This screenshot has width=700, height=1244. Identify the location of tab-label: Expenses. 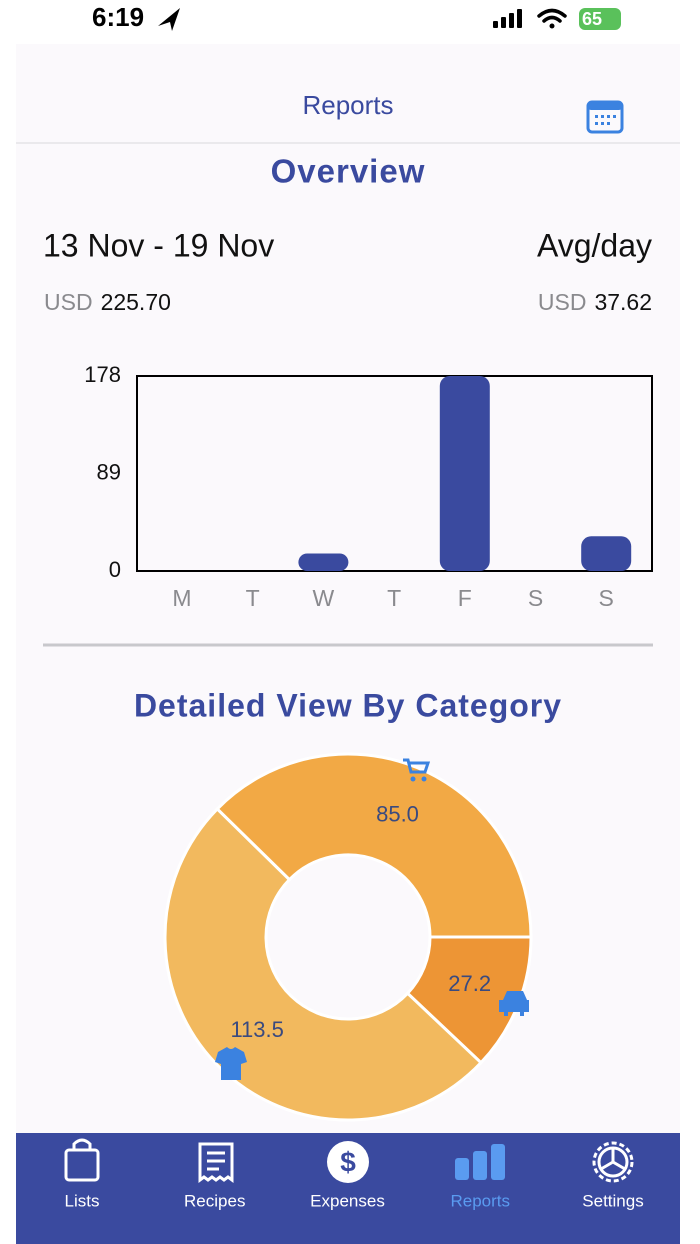
(347, 1200).